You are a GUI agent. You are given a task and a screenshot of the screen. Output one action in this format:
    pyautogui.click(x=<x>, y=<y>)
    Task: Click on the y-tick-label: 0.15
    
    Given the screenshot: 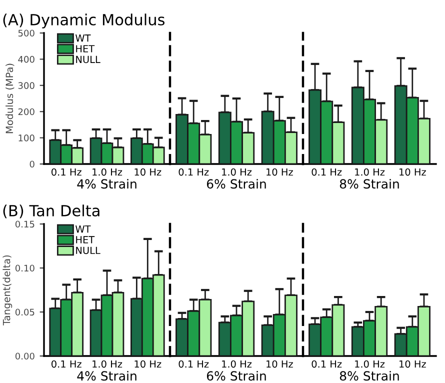 What is the action you would take?
    pyautogui.click(x=24, y=224)
    